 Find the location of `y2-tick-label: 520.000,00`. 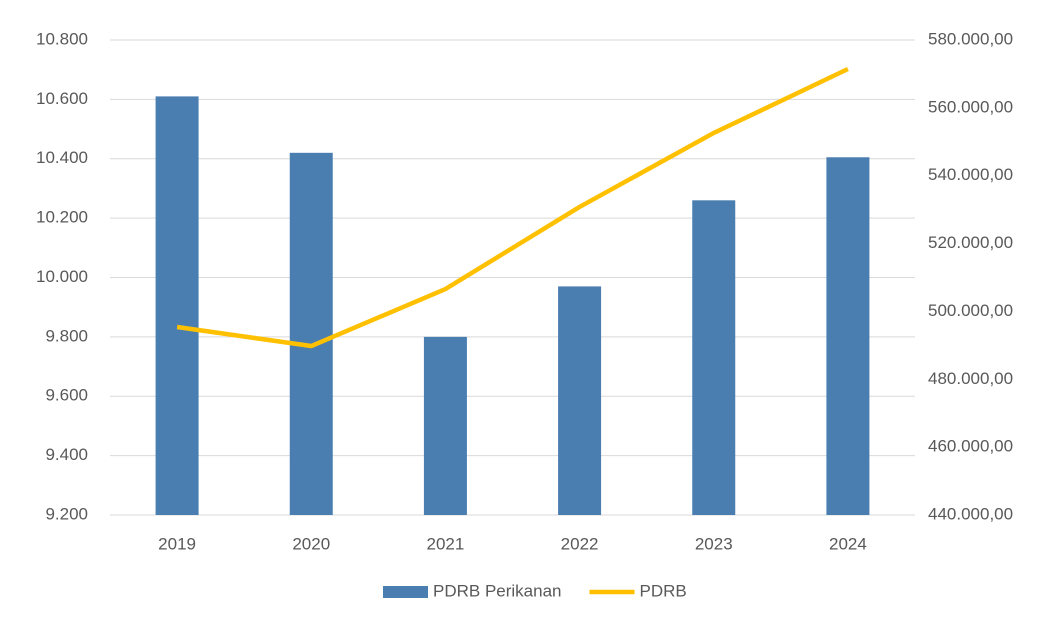

y2-tick-label: 520.000,00 is located at coordinates (970, 242).